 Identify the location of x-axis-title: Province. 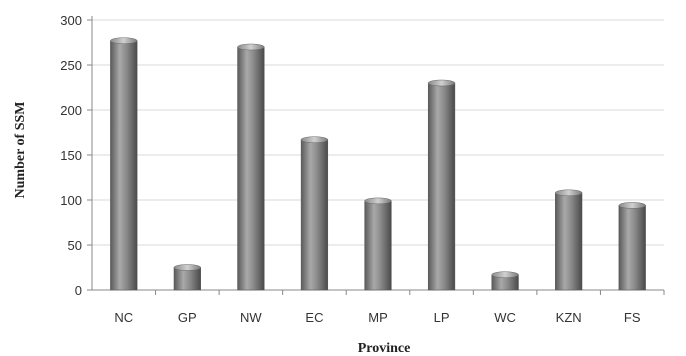
(384, 348).